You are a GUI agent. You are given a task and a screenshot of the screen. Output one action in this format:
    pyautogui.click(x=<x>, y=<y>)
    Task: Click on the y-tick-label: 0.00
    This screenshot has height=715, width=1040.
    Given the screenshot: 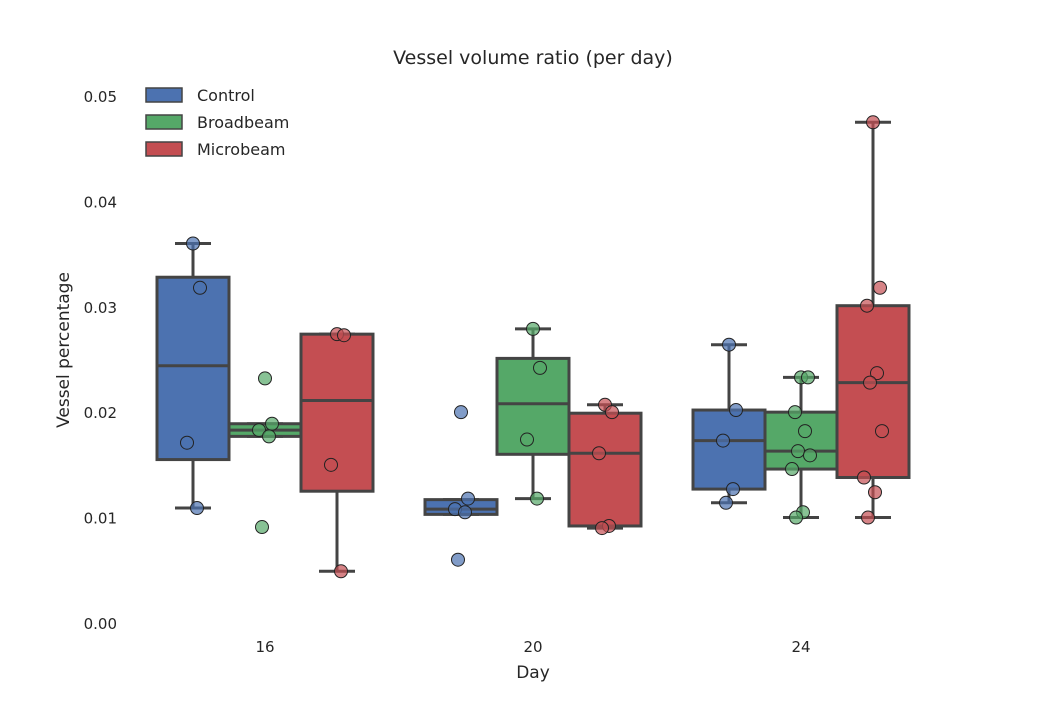 What is the action you would take?
    pyautogui.click(x=100, y=624)
    